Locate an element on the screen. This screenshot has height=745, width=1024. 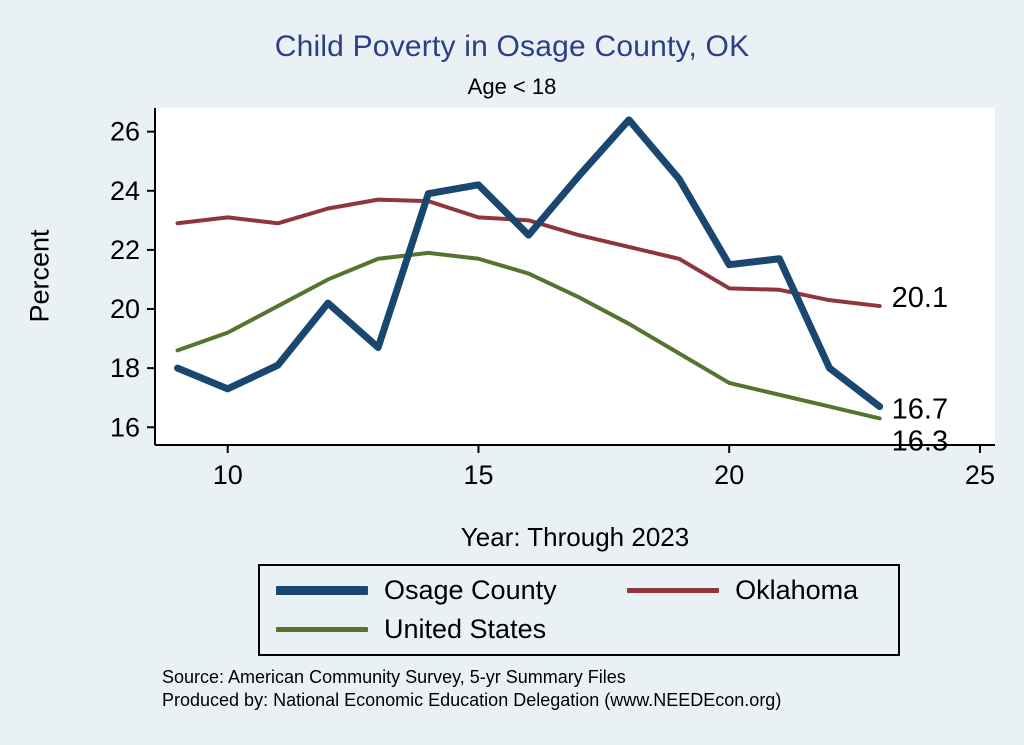
legend-label: United States is located at coordinates (465, 629).